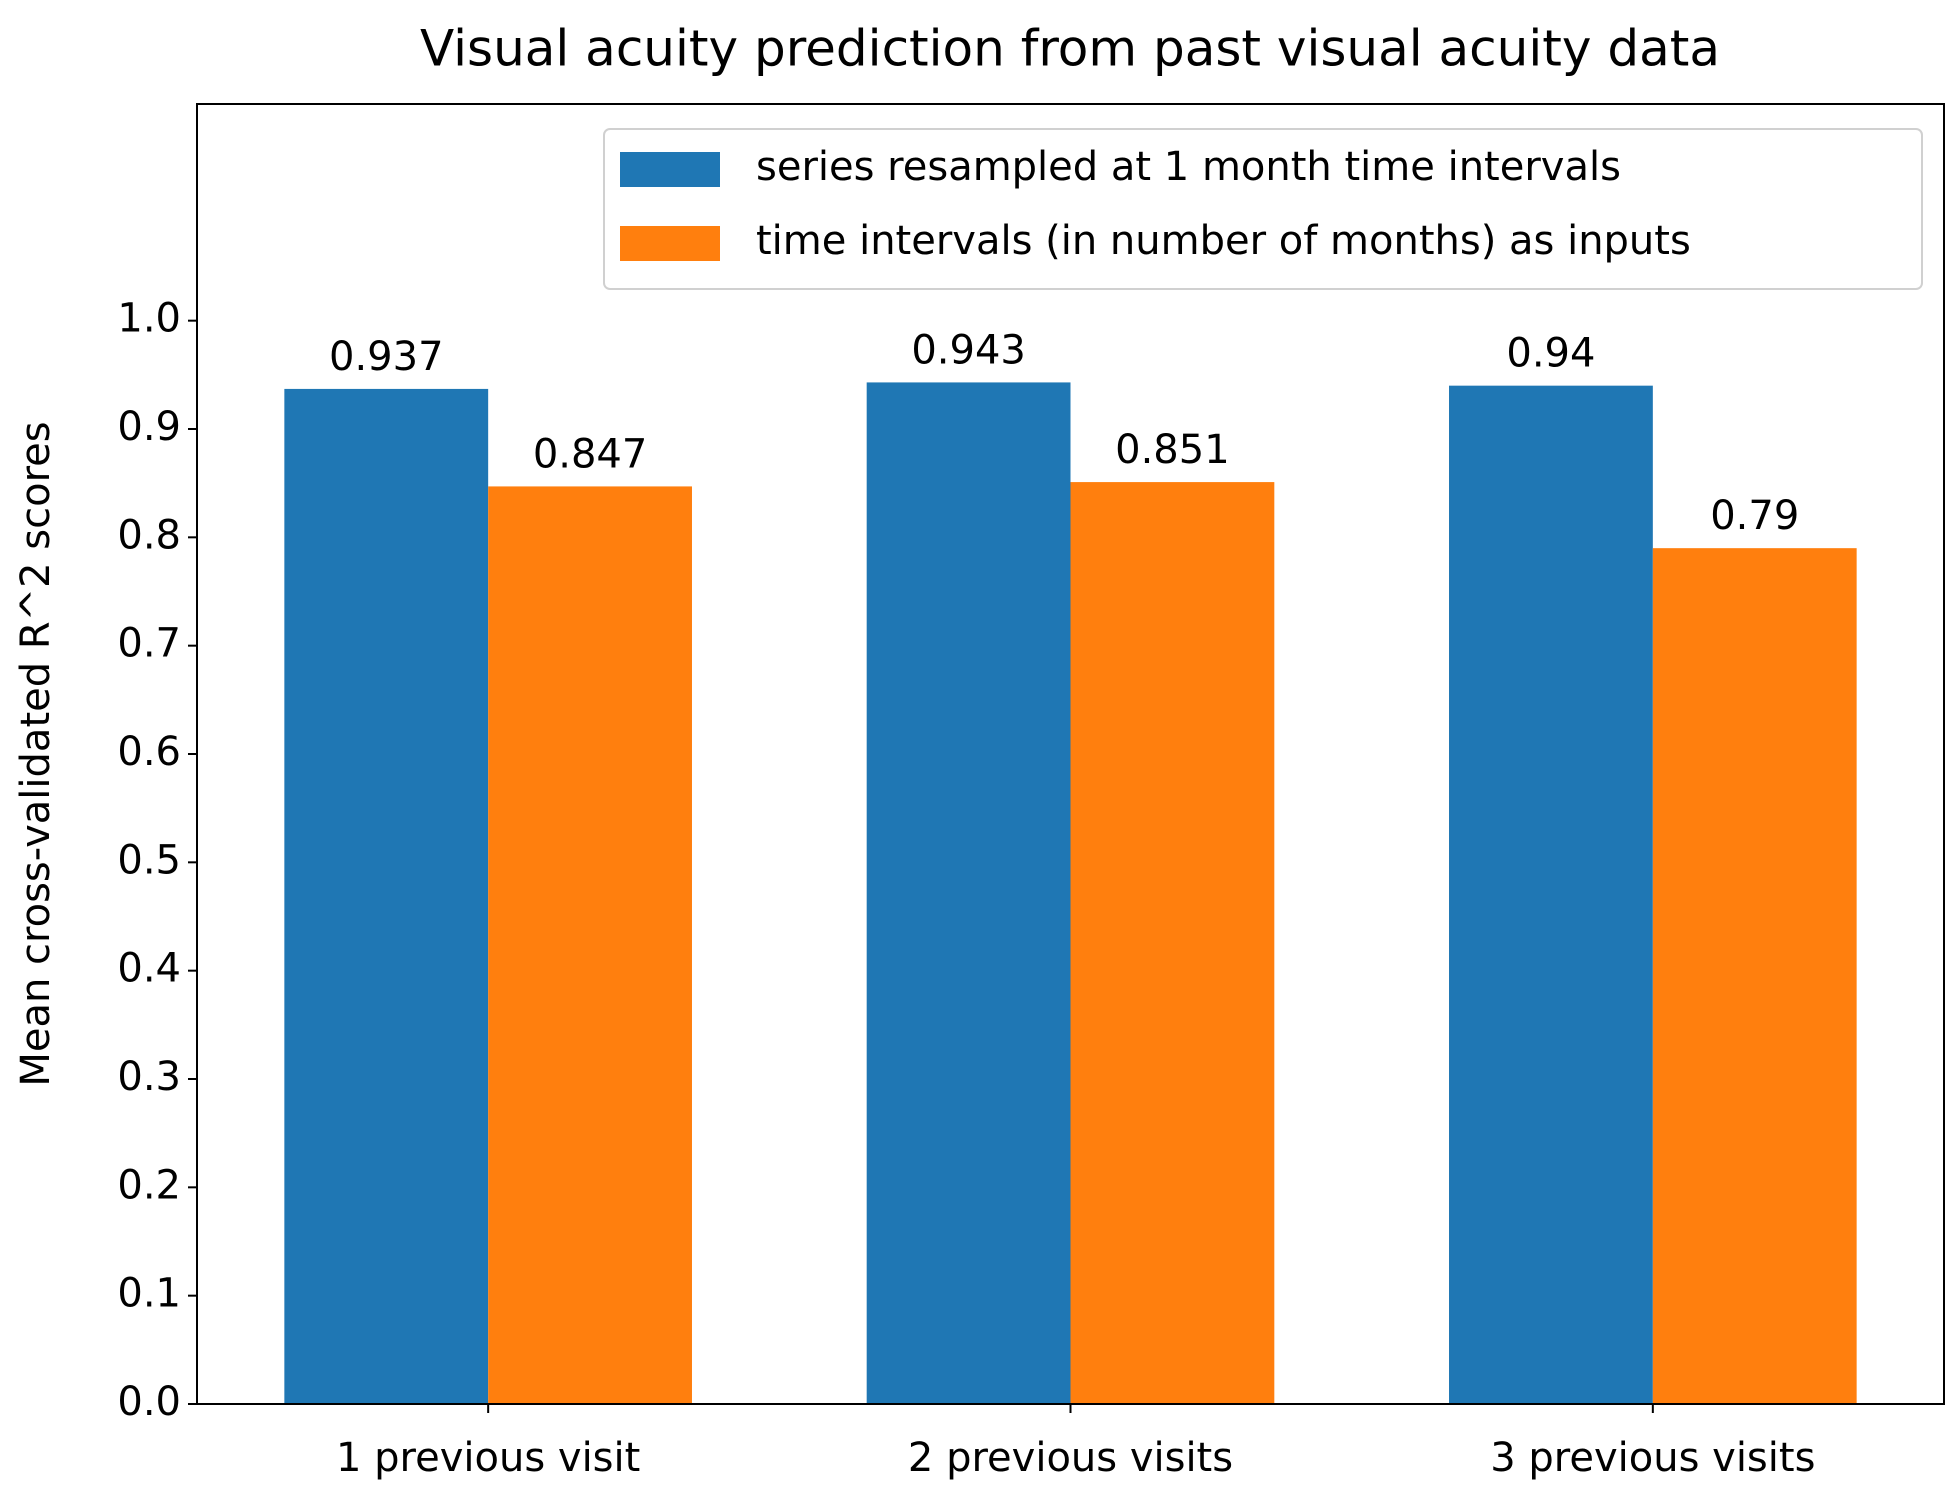  What do you see at coordinates (1070, 1458) in the screenshot?
I see `x-tick-label: 2 previous visits` at bounding box center [1070, 1458].